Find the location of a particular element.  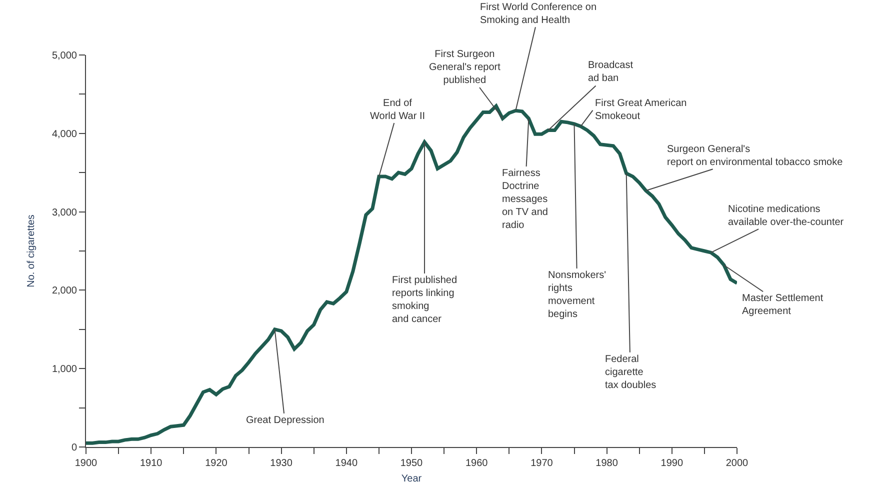

x-axis-title: Year is located at coordinates (411, 479).